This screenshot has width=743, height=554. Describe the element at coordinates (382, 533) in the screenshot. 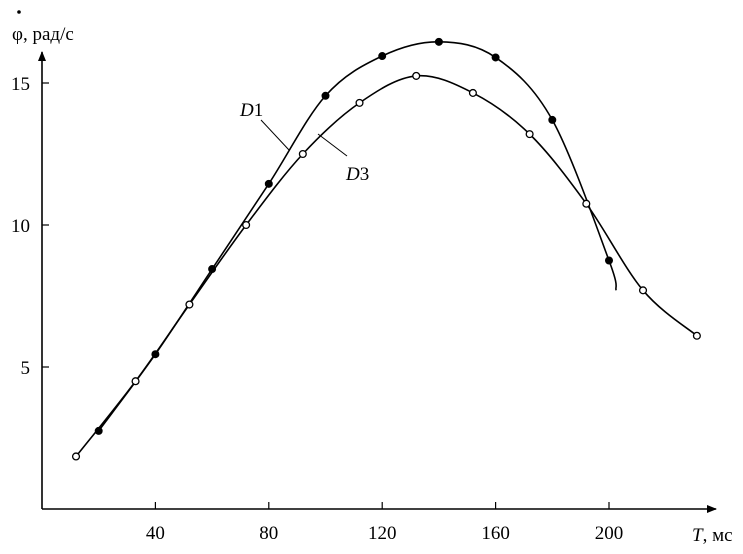

I see `x-tick-label: 120` at that location.